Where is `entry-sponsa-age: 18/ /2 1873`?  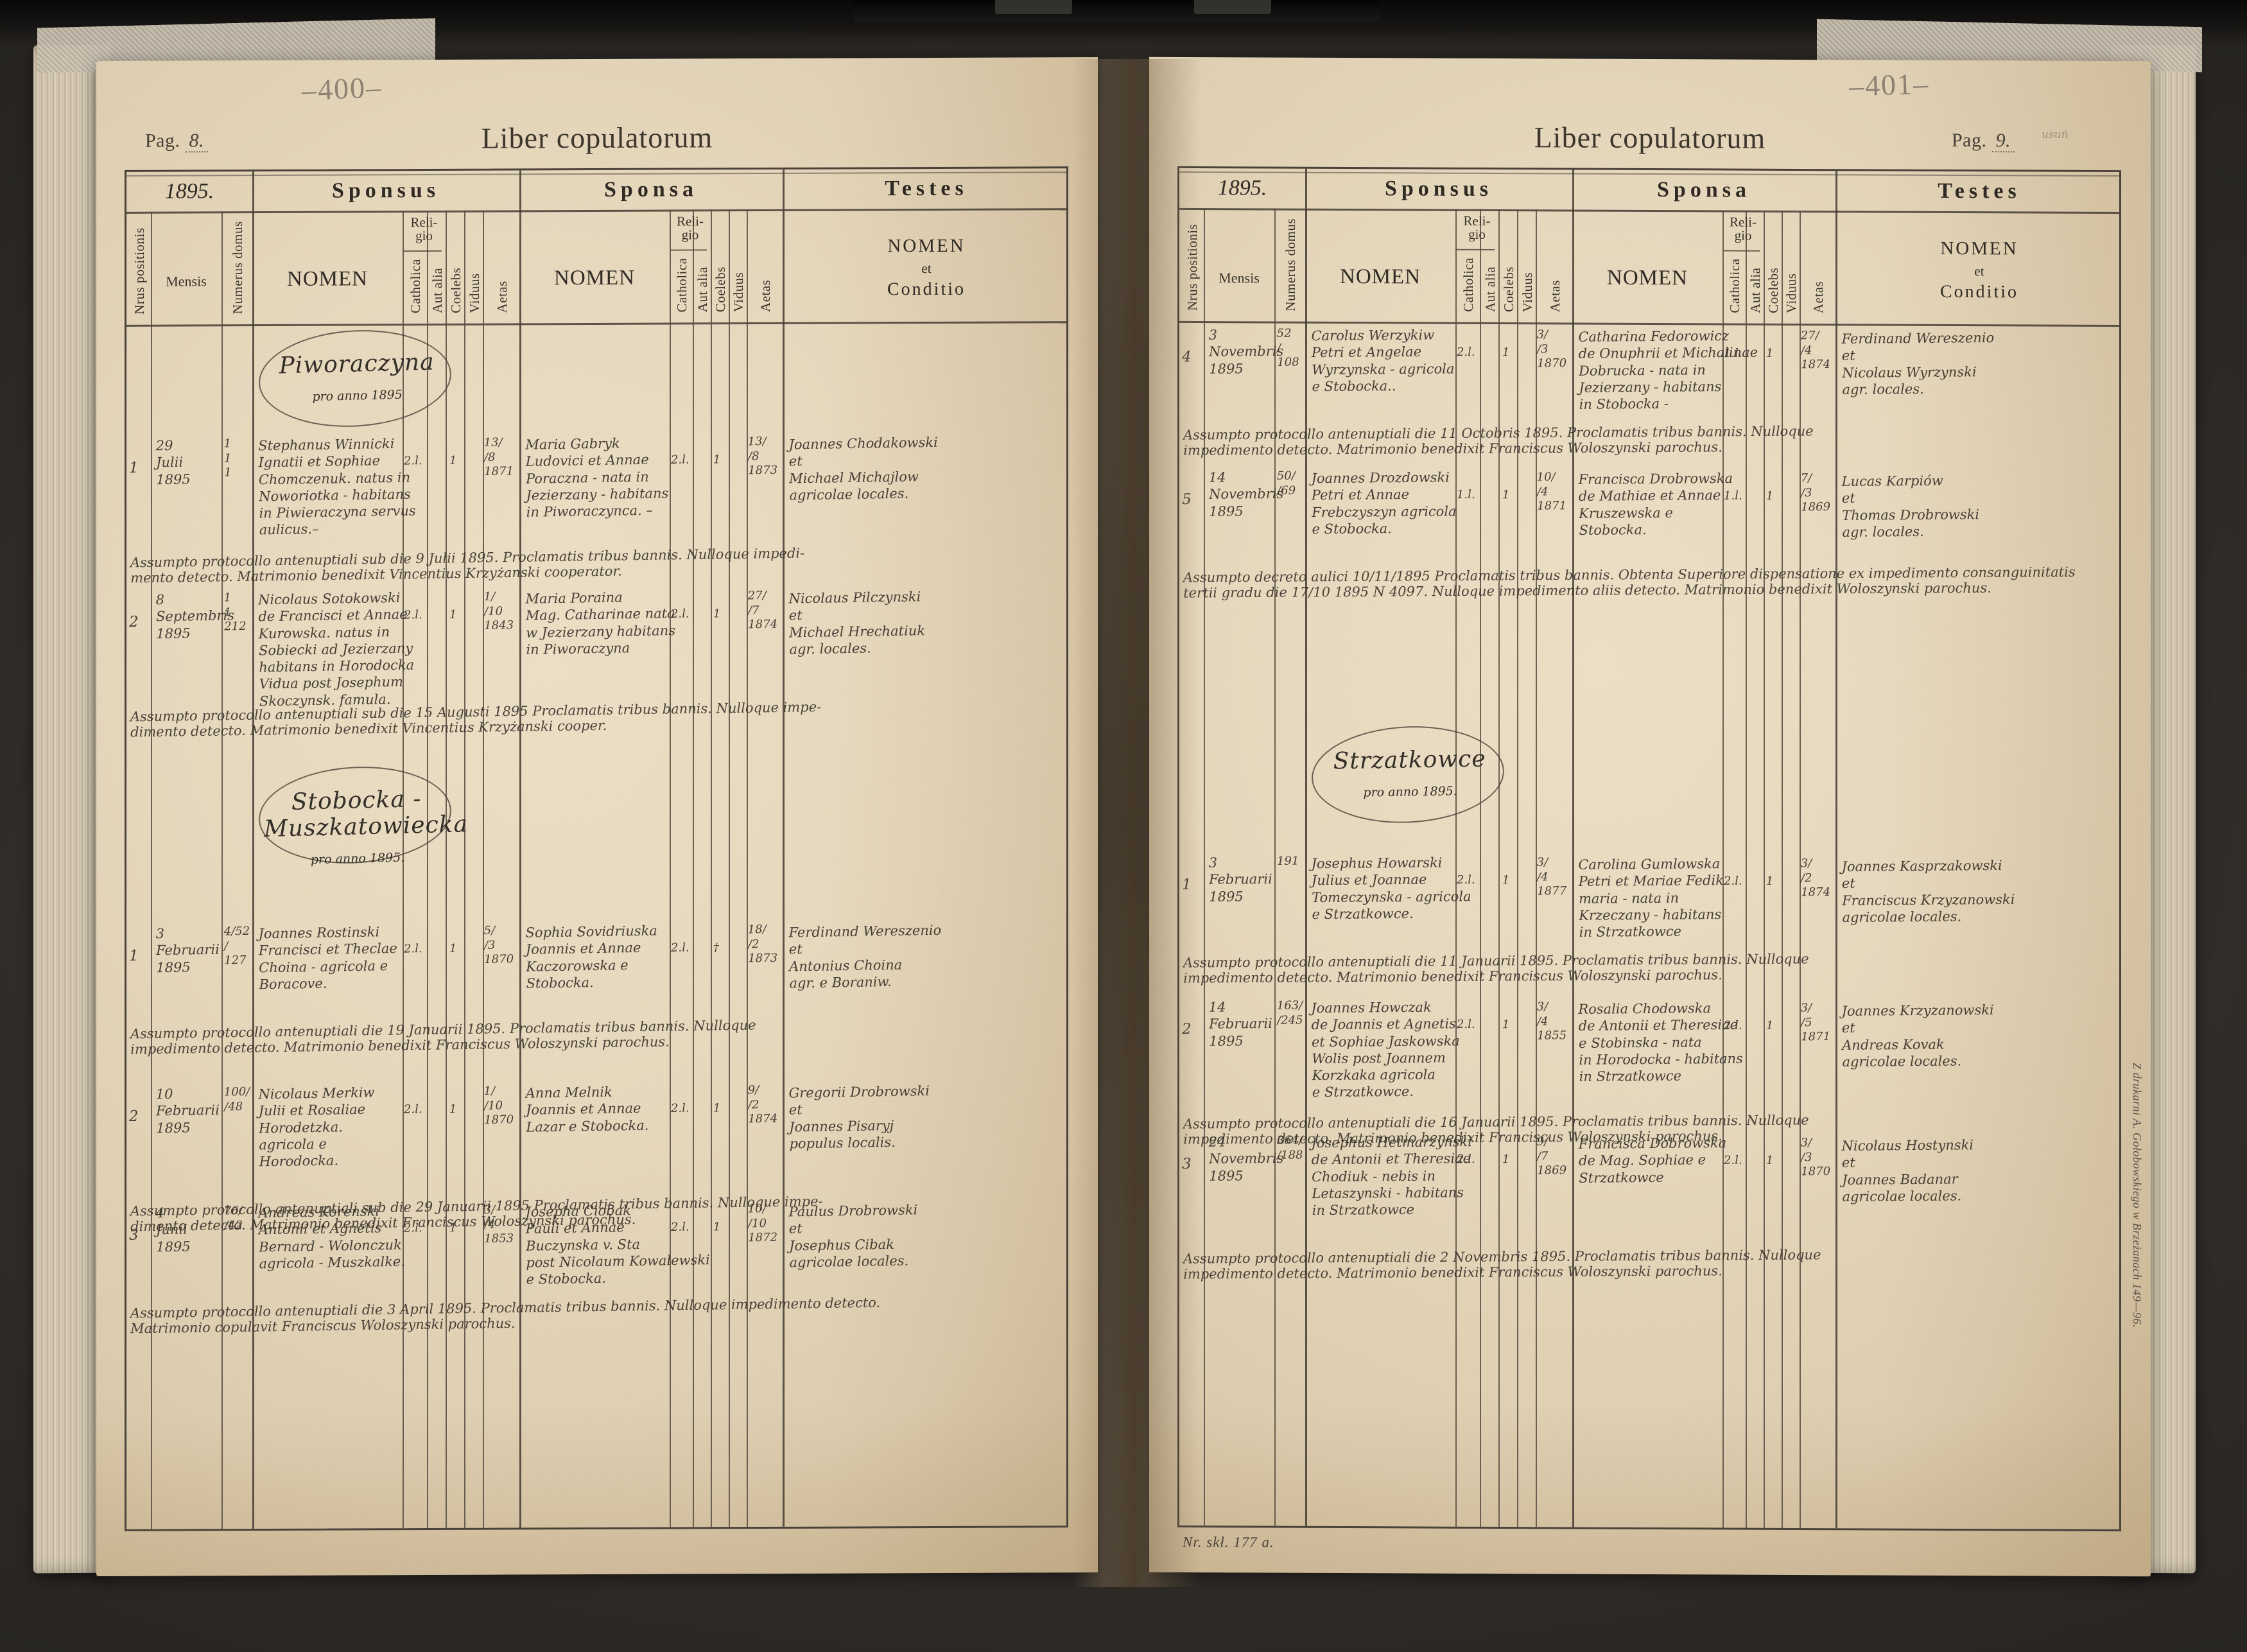
entry-sponsa-age: 18/ /2 1873 is located at coordinates (762, 944).